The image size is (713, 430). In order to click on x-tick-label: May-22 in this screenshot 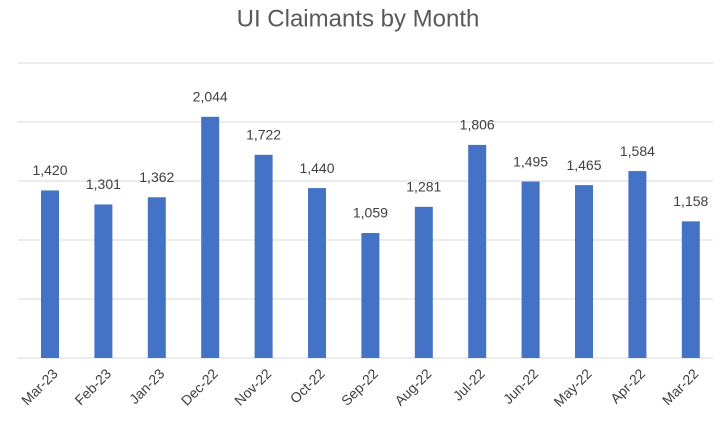, I will do `click(572, 387)`.